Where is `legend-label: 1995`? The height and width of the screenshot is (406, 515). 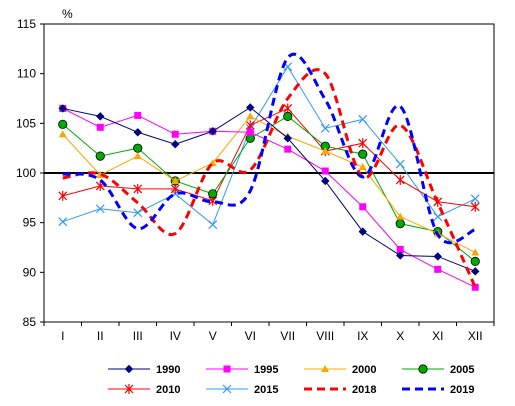 legend-label: 1995 is located at coordinates (266, 370).